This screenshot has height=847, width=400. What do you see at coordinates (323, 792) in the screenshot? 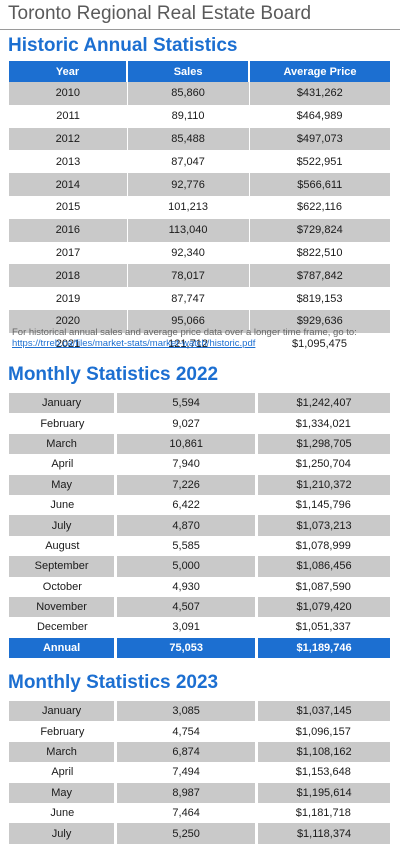
I see `cell-price: $1,195,614` at bounding box center [323, 792].